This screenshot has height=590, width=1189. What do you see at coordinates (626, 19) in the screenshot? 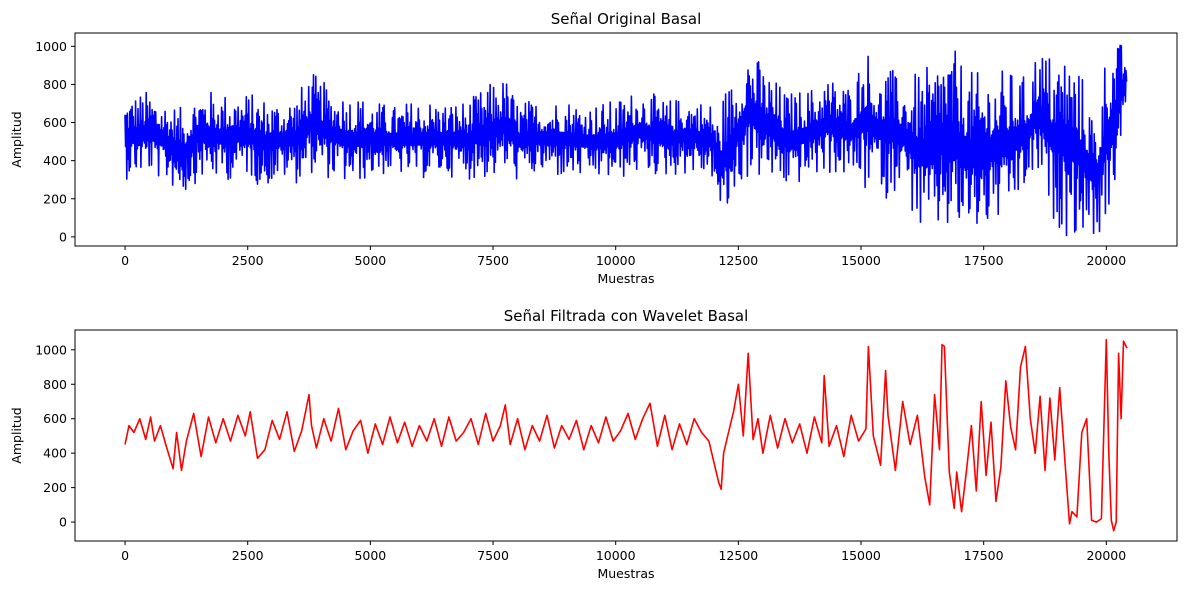
I see `chart-title: Señal Original Basal` at bounding box center [626, 19].